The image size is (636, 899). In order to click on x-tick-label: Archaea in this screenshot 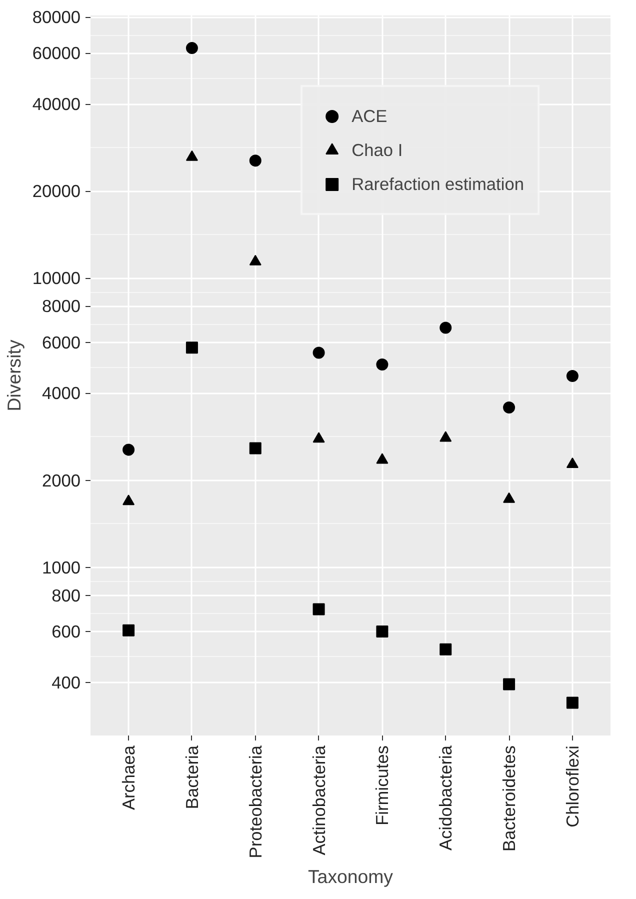, I will do `click(128, 777)`.